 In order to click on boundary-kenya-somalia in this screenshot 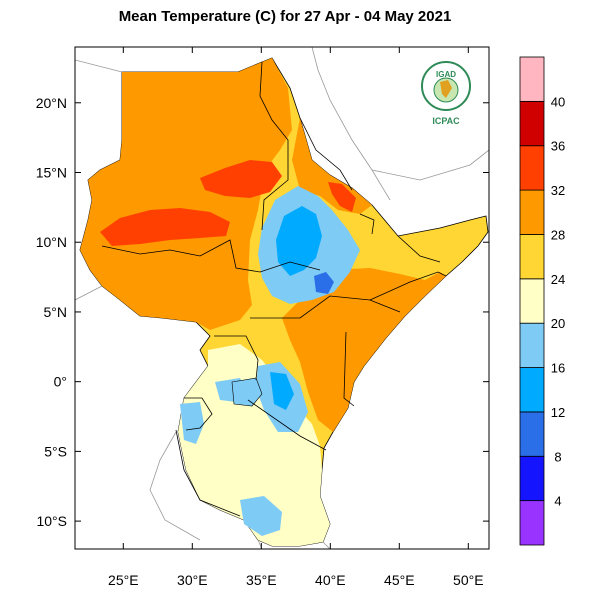, I will do `click(349, 369)`.